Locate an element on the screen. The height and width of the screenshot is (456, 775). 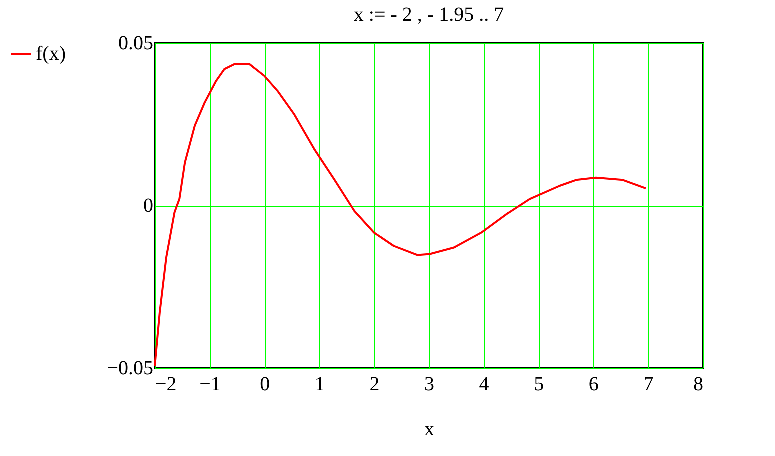
x-tick-label: 3 is located at coordinates (429, 385).